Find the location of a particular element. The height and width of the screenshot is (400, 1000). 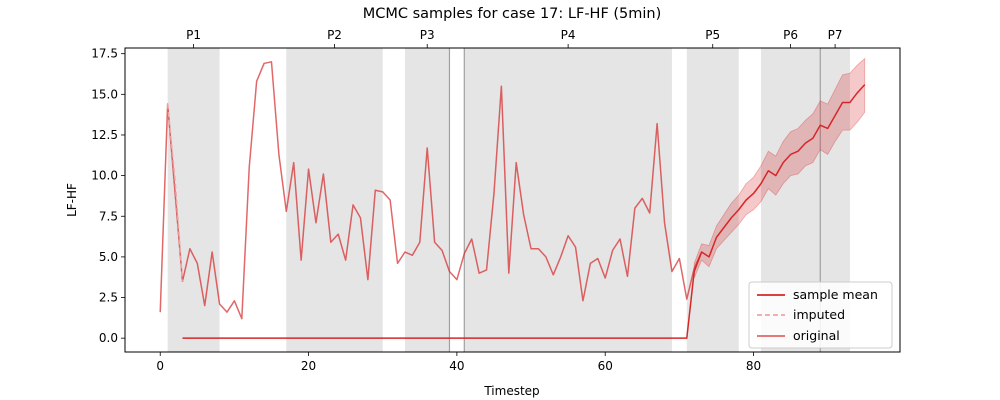

y-tick-label: 15.0 is located at coordinates (104, 94).